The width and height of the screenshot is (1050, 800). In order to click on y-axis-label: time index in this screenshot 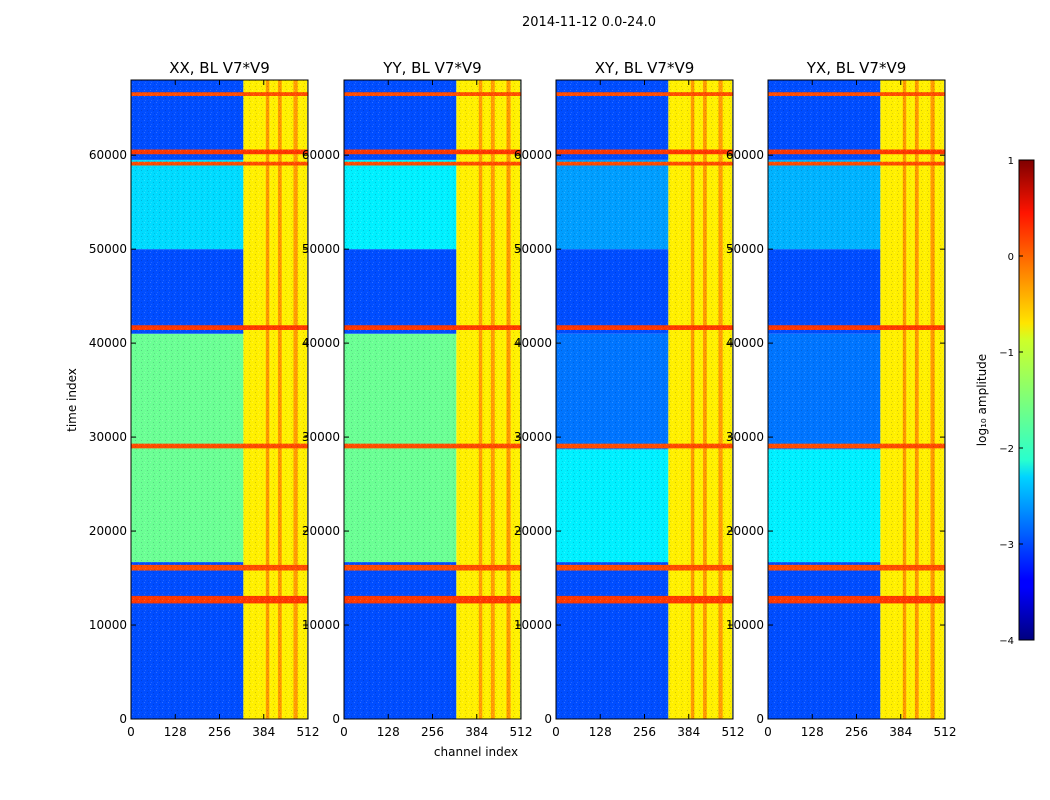, I will do `click(72, 400)`.